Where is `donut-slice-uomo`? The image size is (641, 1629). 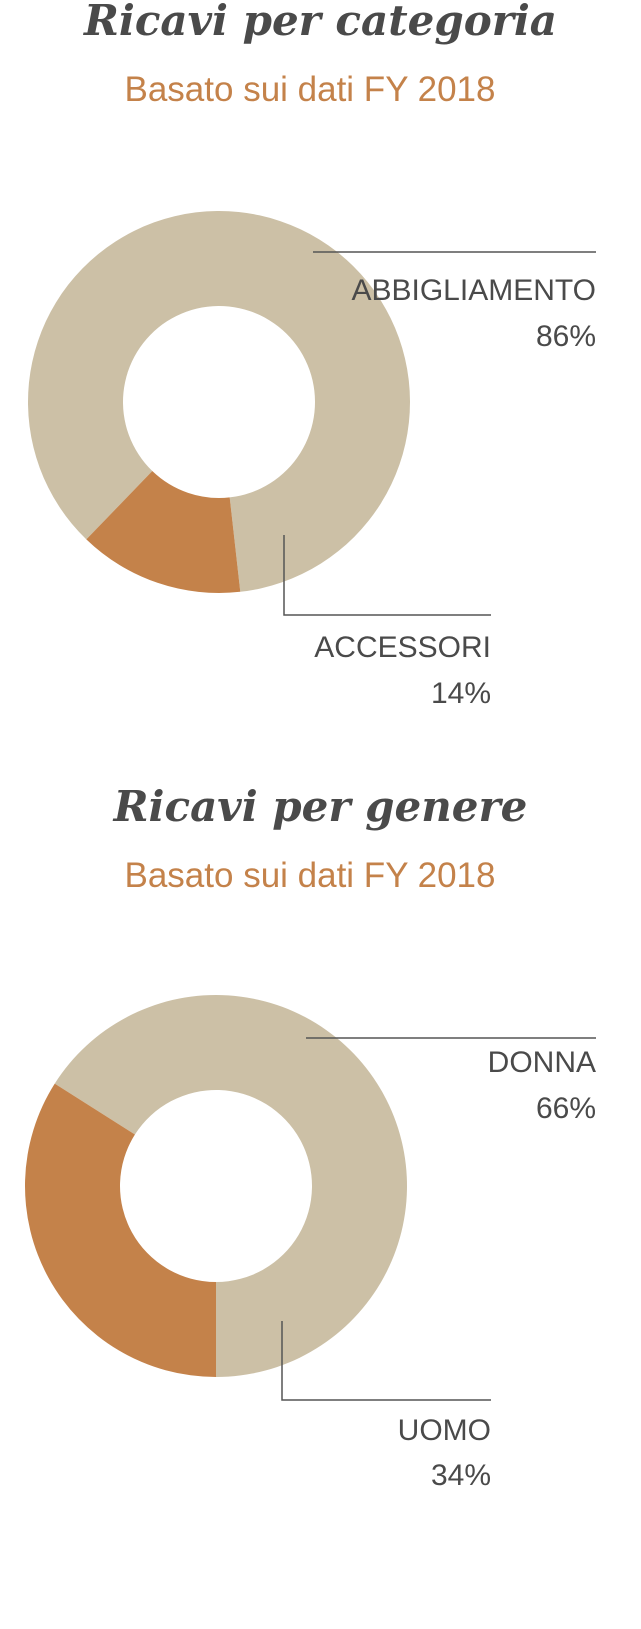 donut-slice-uomo is located at coordinates (120, 1230).